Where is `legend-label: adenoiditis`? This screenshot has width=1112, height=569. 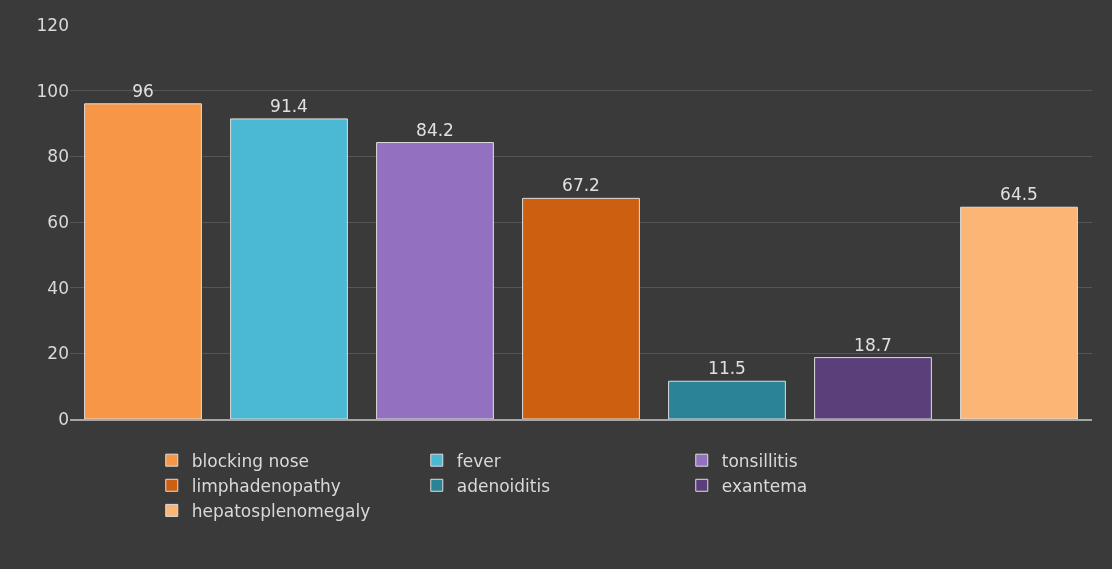
legend-label: adenoiditis is located at coordinates (503, 485).